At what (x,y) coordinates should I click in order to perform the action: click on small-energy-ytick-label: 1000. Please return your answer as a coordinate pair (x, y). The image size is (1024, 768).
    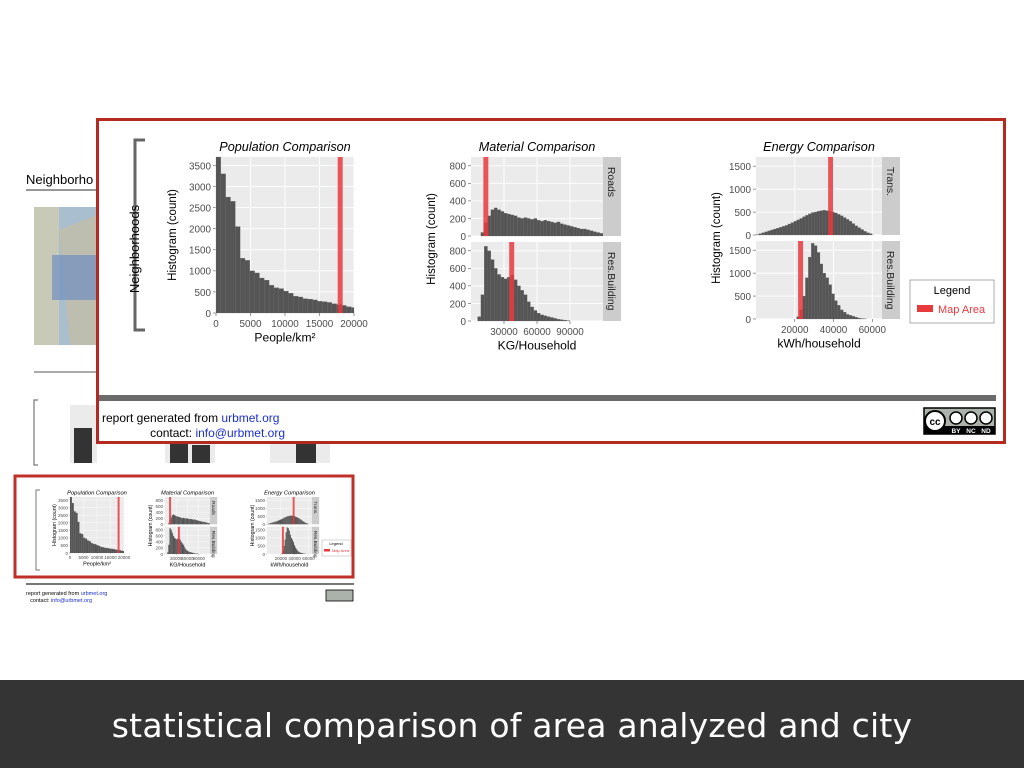
    Looking at the image, I should click on (260, 538).